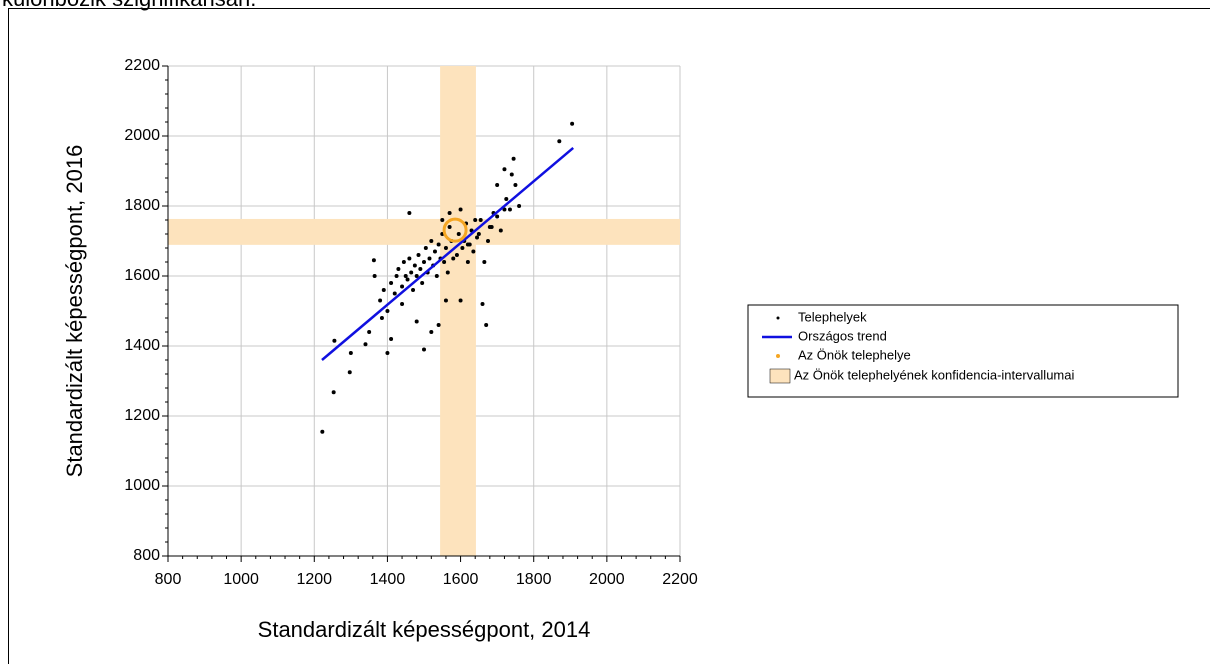 This screenshot has height=664, width=1210. I want to click on x-tick-label: 800, so click(168, 579).